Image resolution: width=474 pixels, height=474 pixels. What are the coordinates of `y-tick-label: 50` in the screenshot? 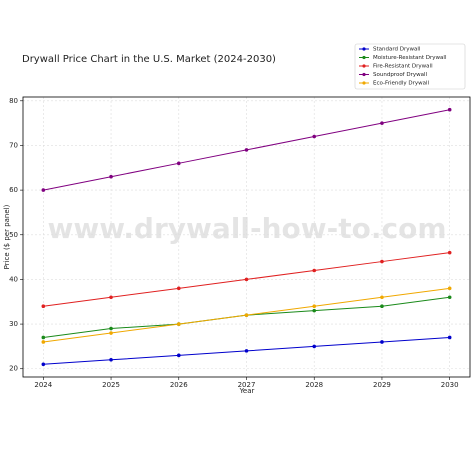 It's located at (13, 235).